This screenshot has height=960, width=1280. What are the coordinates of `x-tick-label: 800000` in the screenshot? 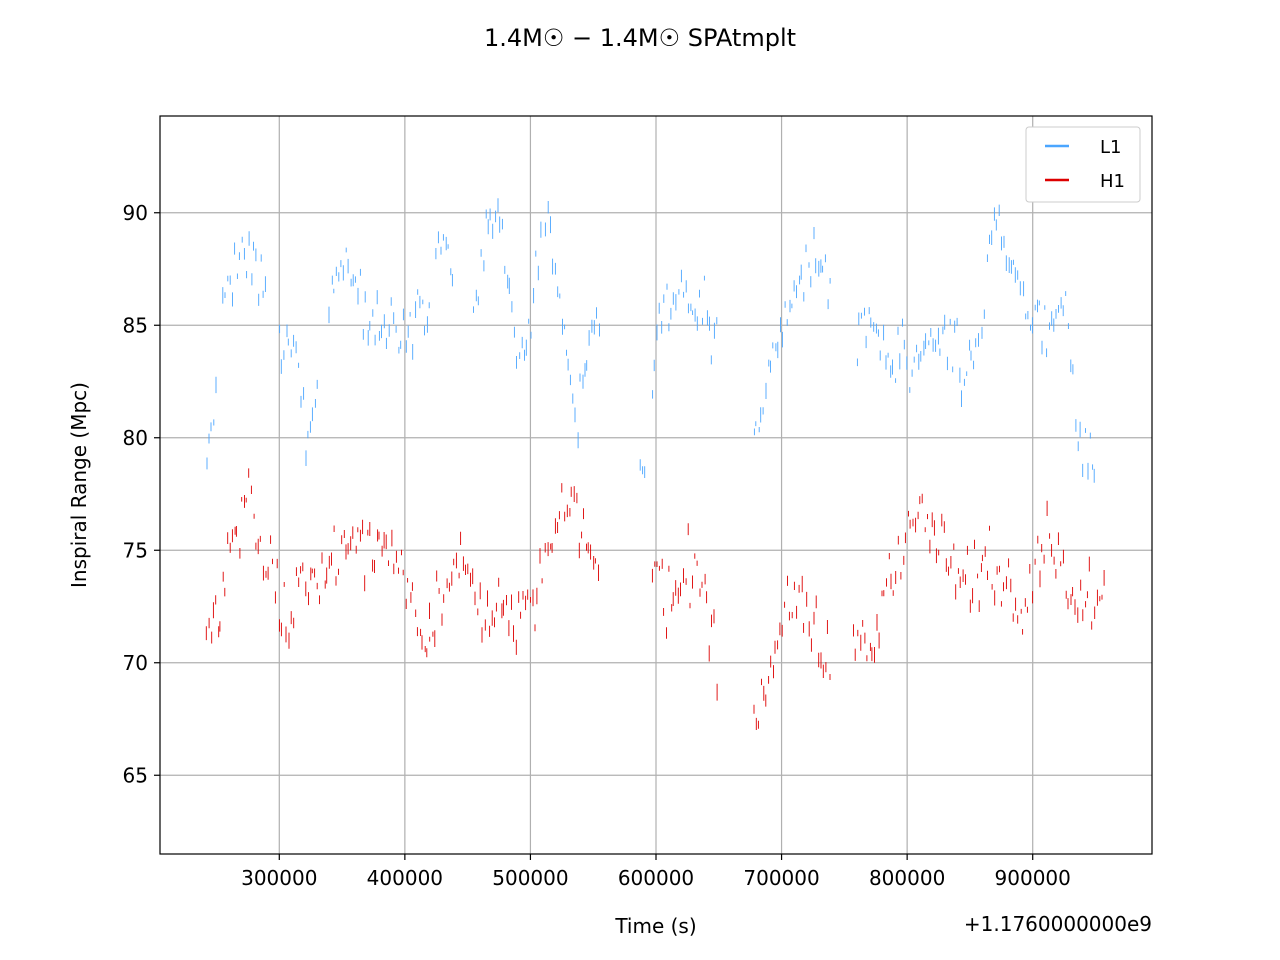 It's located at (907, 878).